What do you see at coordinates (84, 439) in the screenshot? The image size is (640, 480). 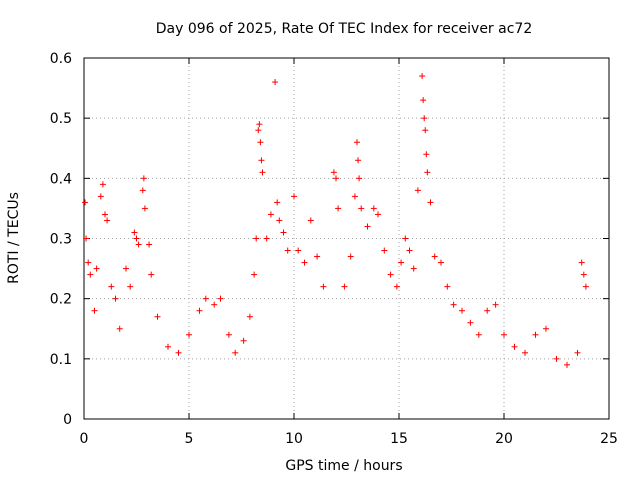 I see `x-tick-label: 0` at bounding box center [84, 439].